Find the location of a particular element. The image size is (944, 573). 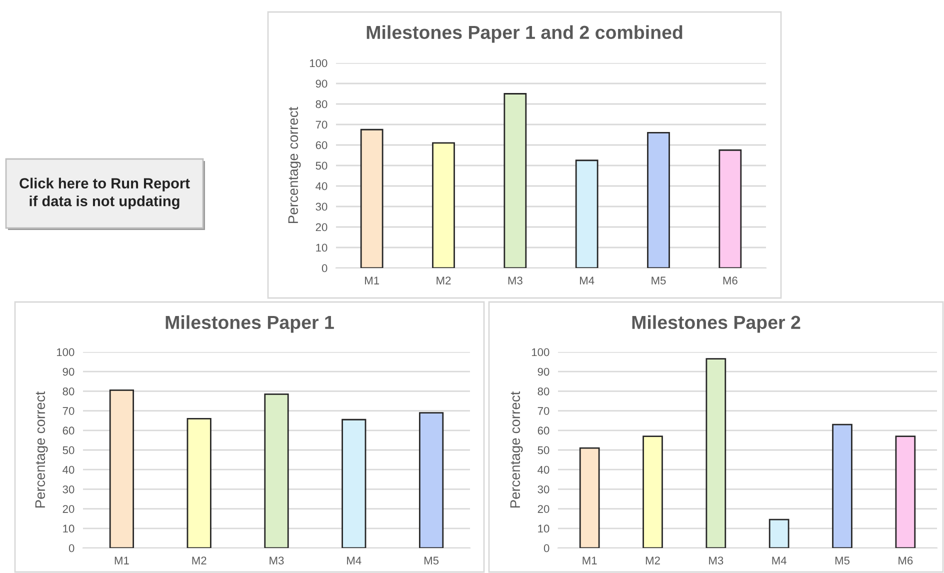

chart-title: Milestones Paper 1 is located at coordinates (250, 324).